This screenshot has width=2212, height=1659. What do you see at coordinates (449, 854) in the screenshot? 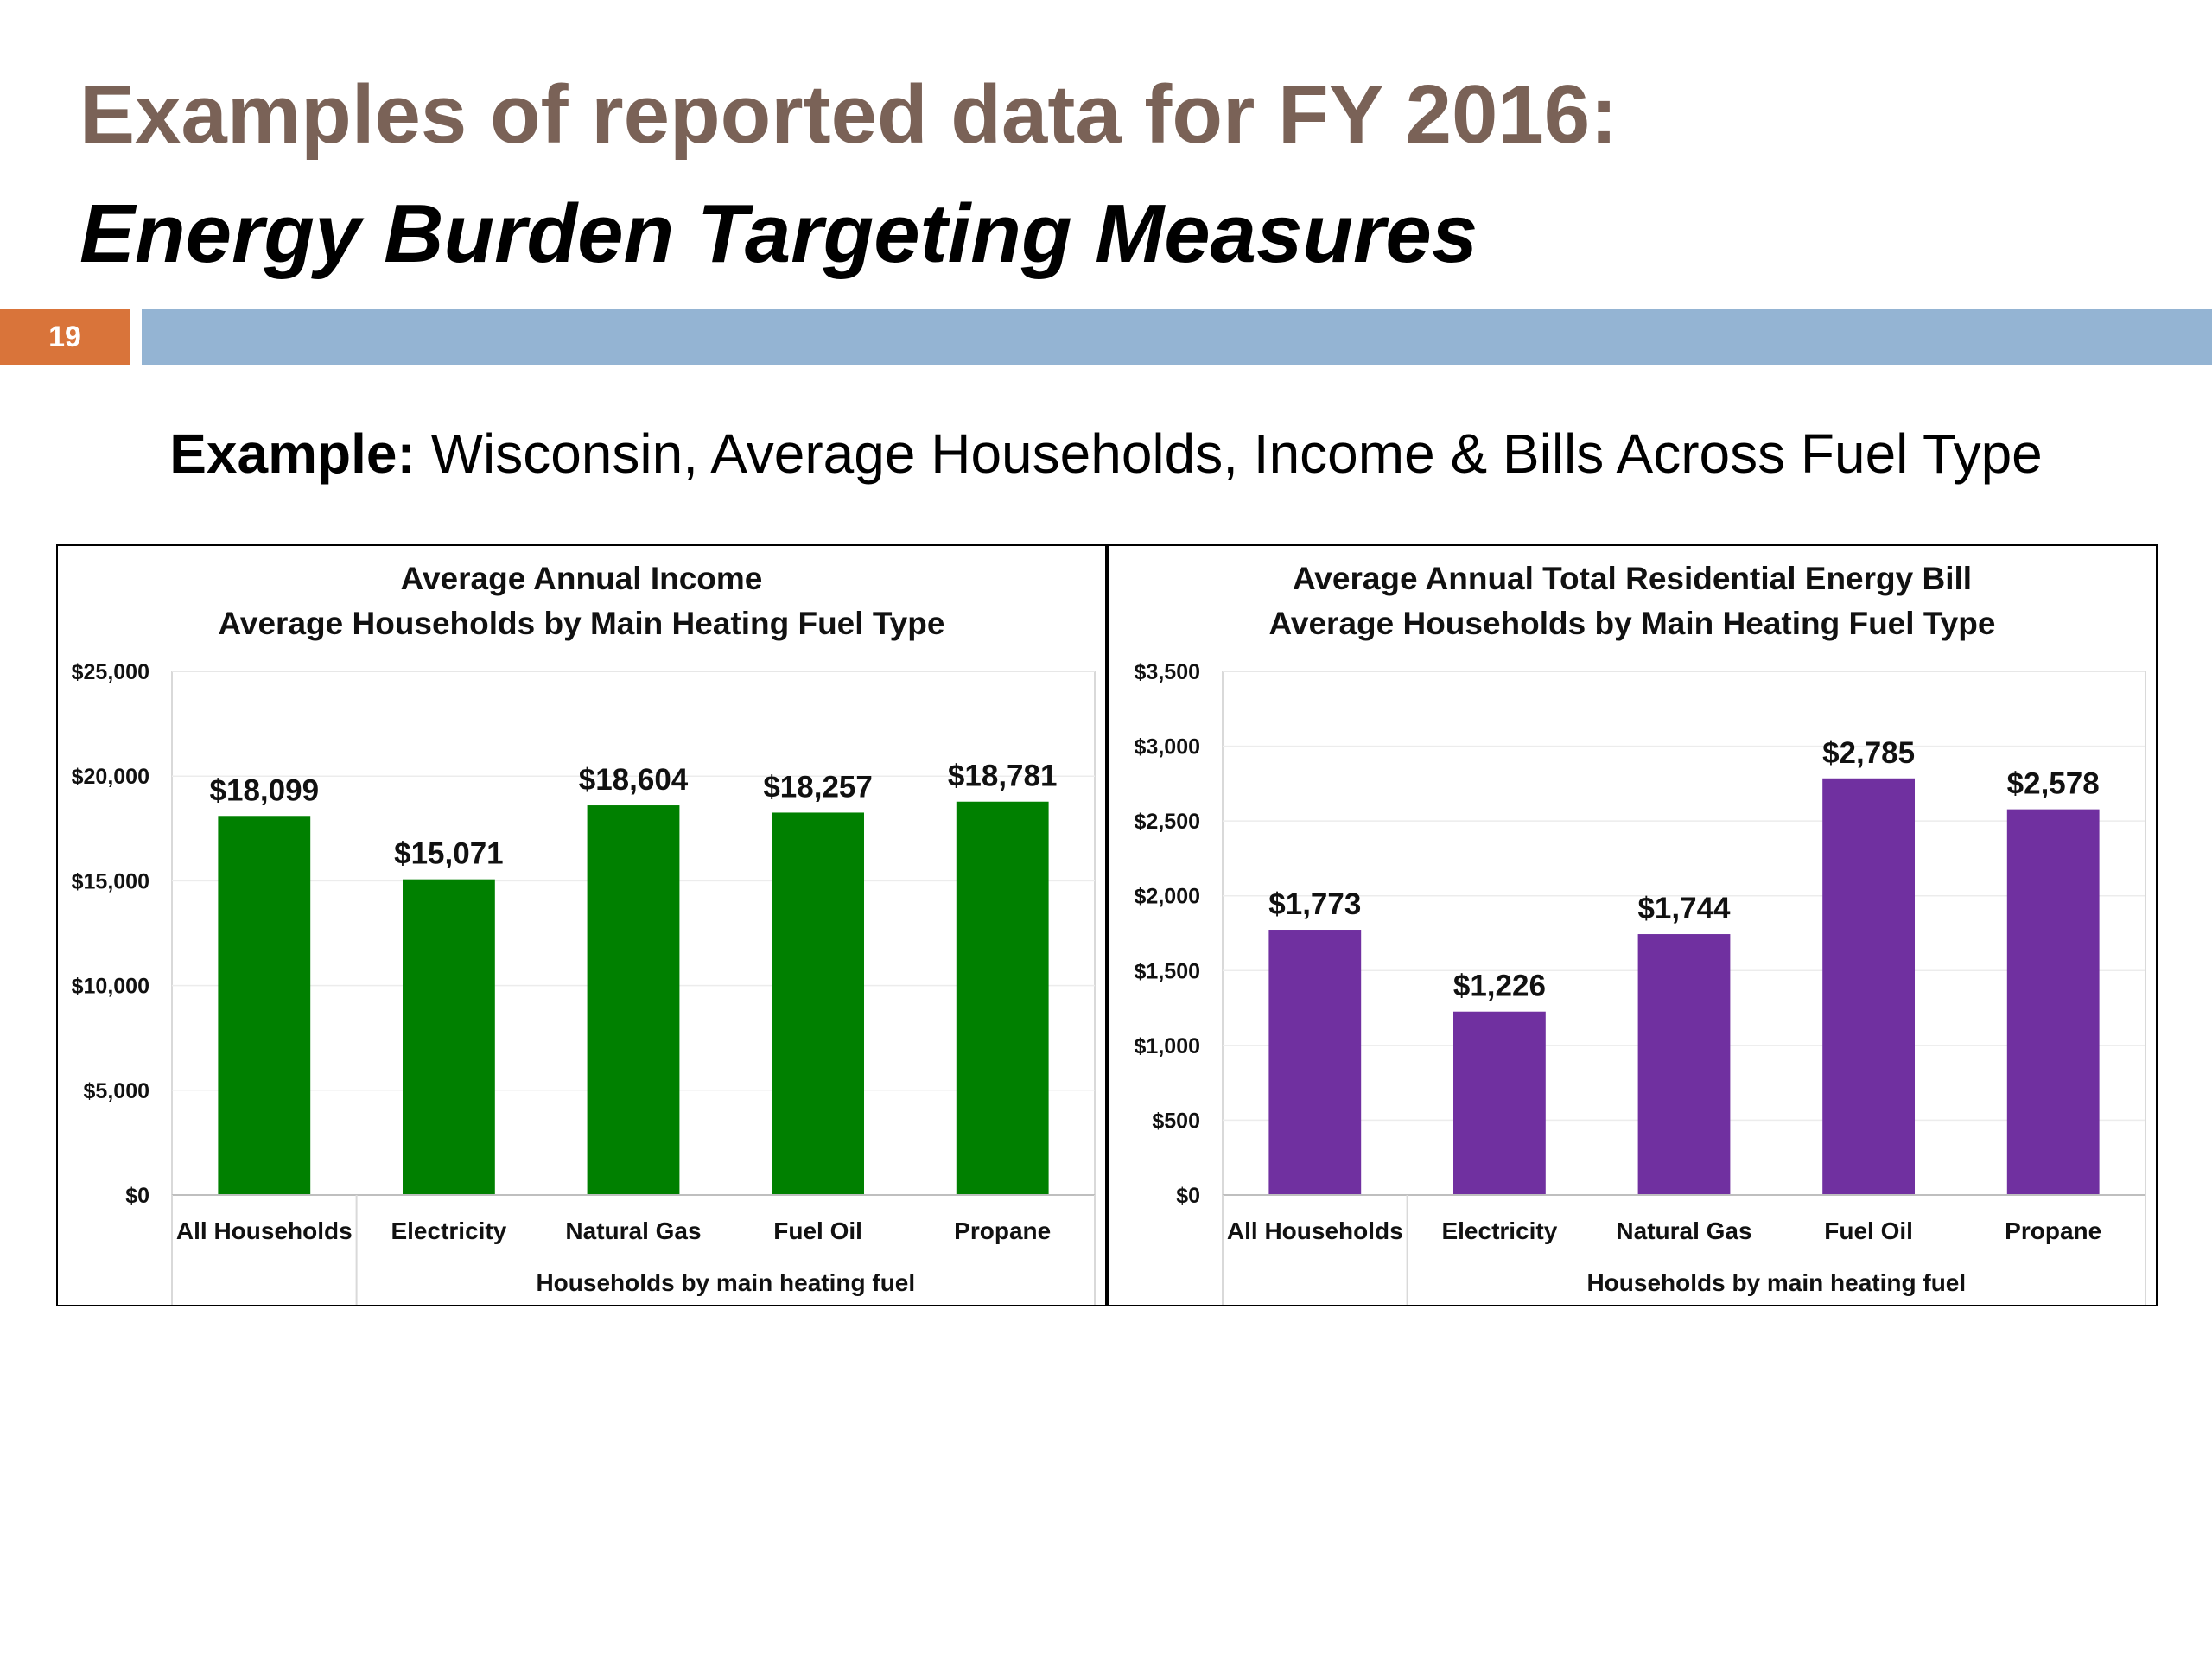
I see `data-label: $15,071` at bounding box center [449, 854].